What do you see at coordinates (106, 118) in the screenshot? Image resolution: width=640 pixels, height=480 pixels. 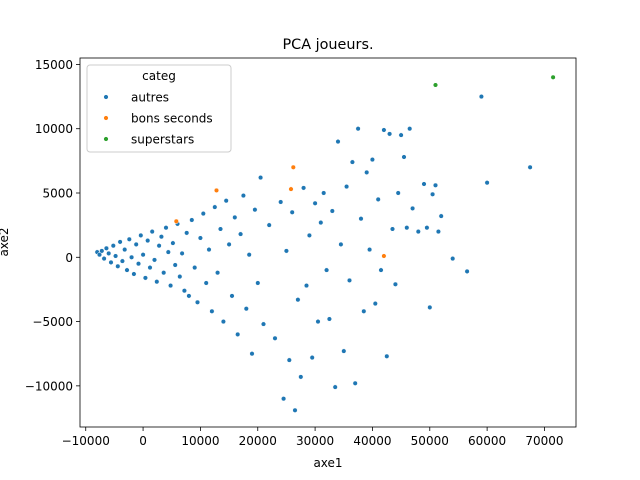 I see `legend-marker-bons-seconds` at bounding box center [106, 118].